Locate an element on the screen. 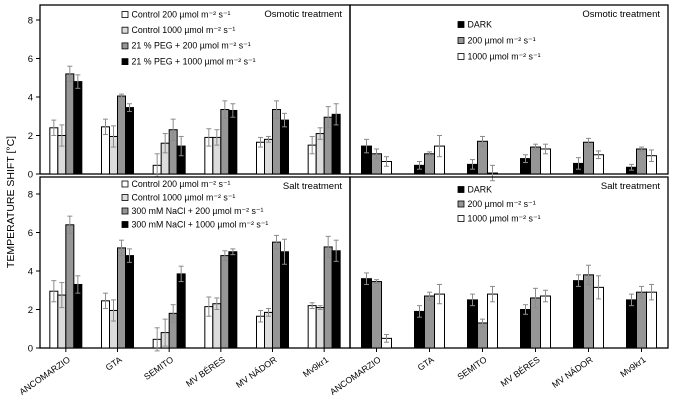 Image resolution: width=673 pixels, height=405 pixels. legend-label: 21 % PEG + 1000 µmol m⁻² s⁻¹ is located at coordinates (194, 61).